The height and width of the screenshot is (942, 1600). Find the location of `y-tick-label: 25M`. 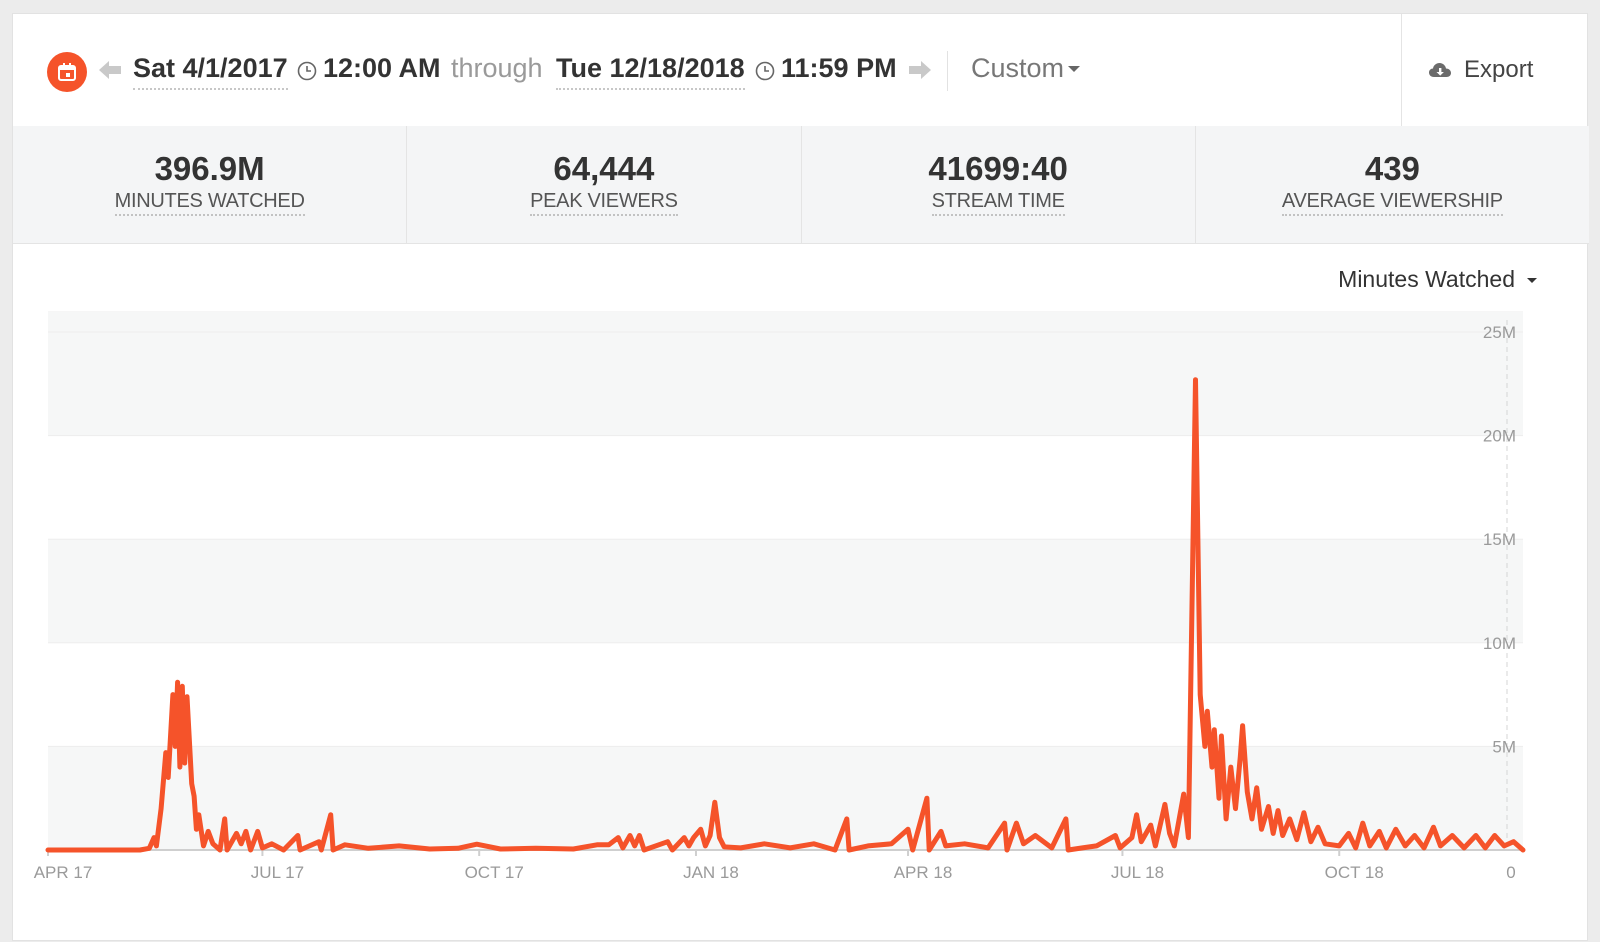

y-tick-label: 25M is located at coordinates (1499, 332).